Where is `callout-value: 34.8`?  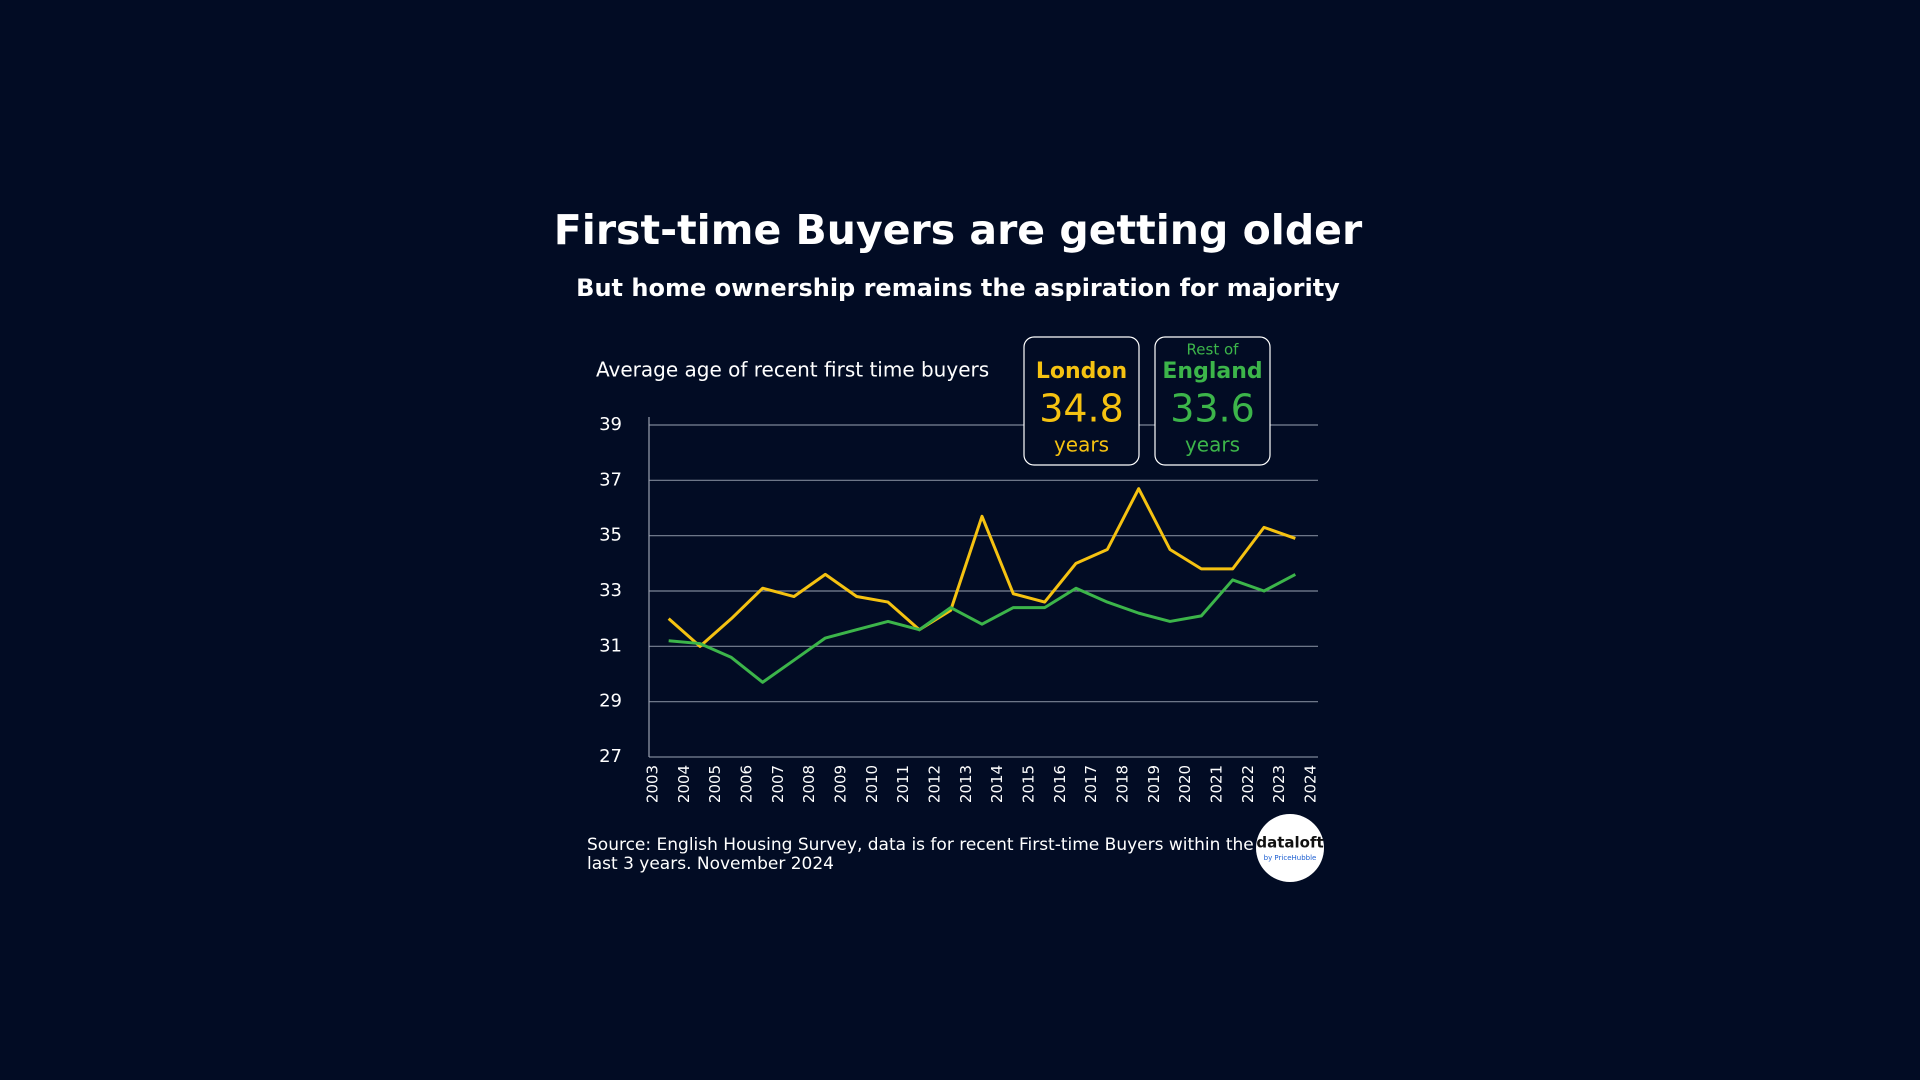 callout-value: 34.8 is located at coordinates (1081, 409).